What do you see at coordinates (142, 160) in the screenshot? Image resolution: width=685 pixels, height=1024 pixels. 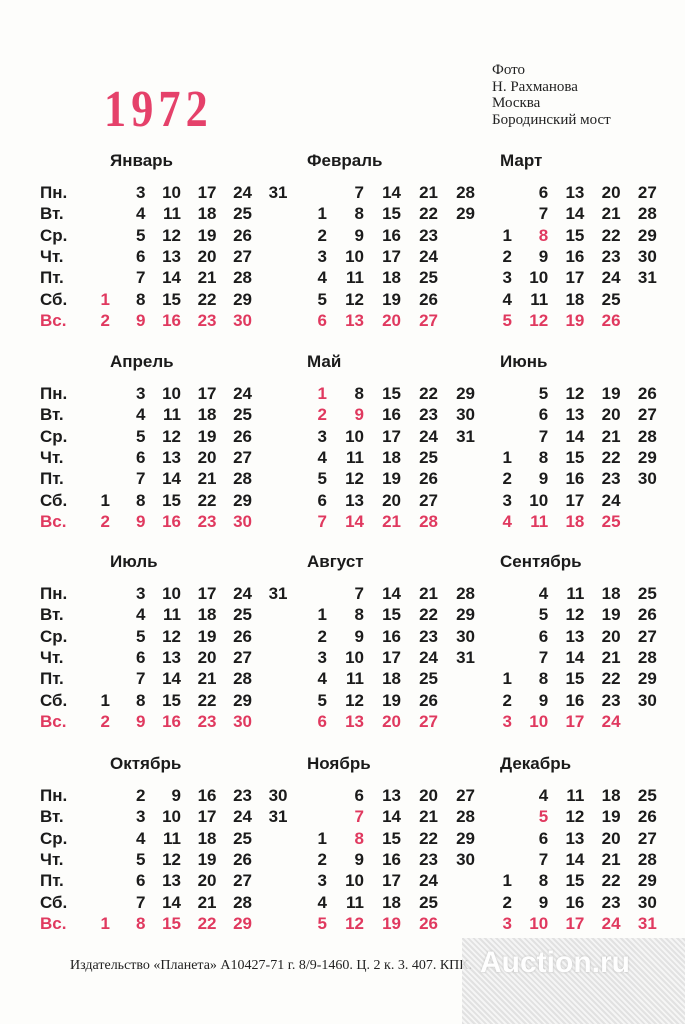 I see `month-title: Январь` at bounding box center [142, 160].